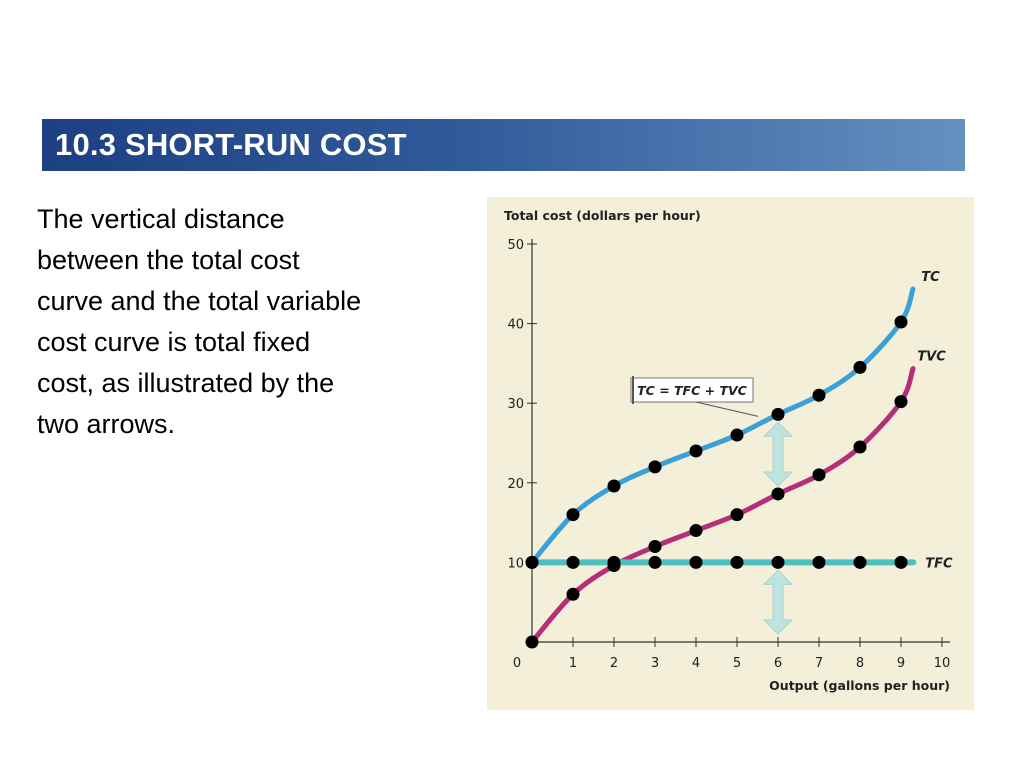 Image resolution: width=1024 pixels, height=768 pixels. What do you see at coordinates (186, 383) in the screenshot?
I see `body-line: cost, as illustrated by the` at bounding box center [186, 383].